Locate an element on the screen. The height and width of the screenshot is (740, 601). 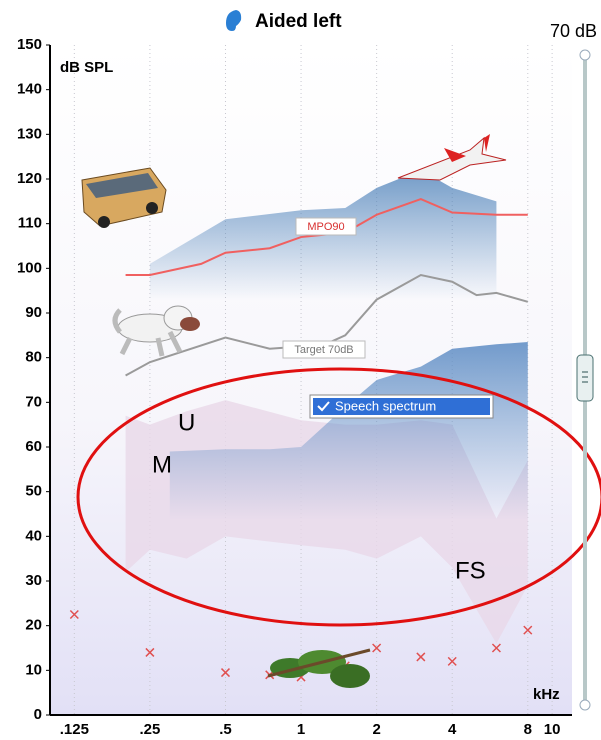
bush-icon is located at coordinates (319, 668).